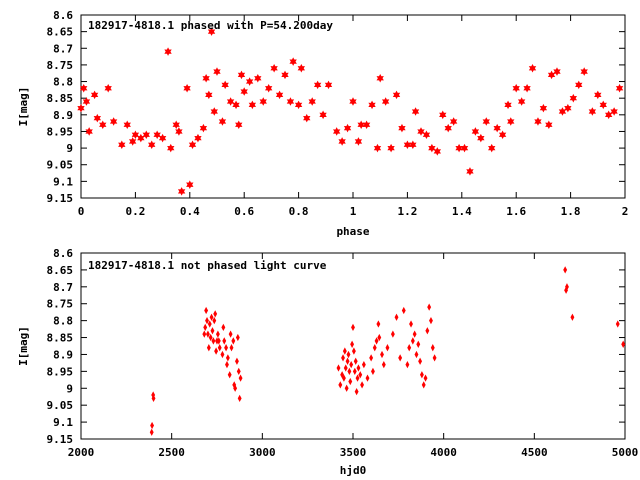  Describe the element at coordinates (244, 211) in the screenshot. I see `x-tick-label: 0.6` at that location.